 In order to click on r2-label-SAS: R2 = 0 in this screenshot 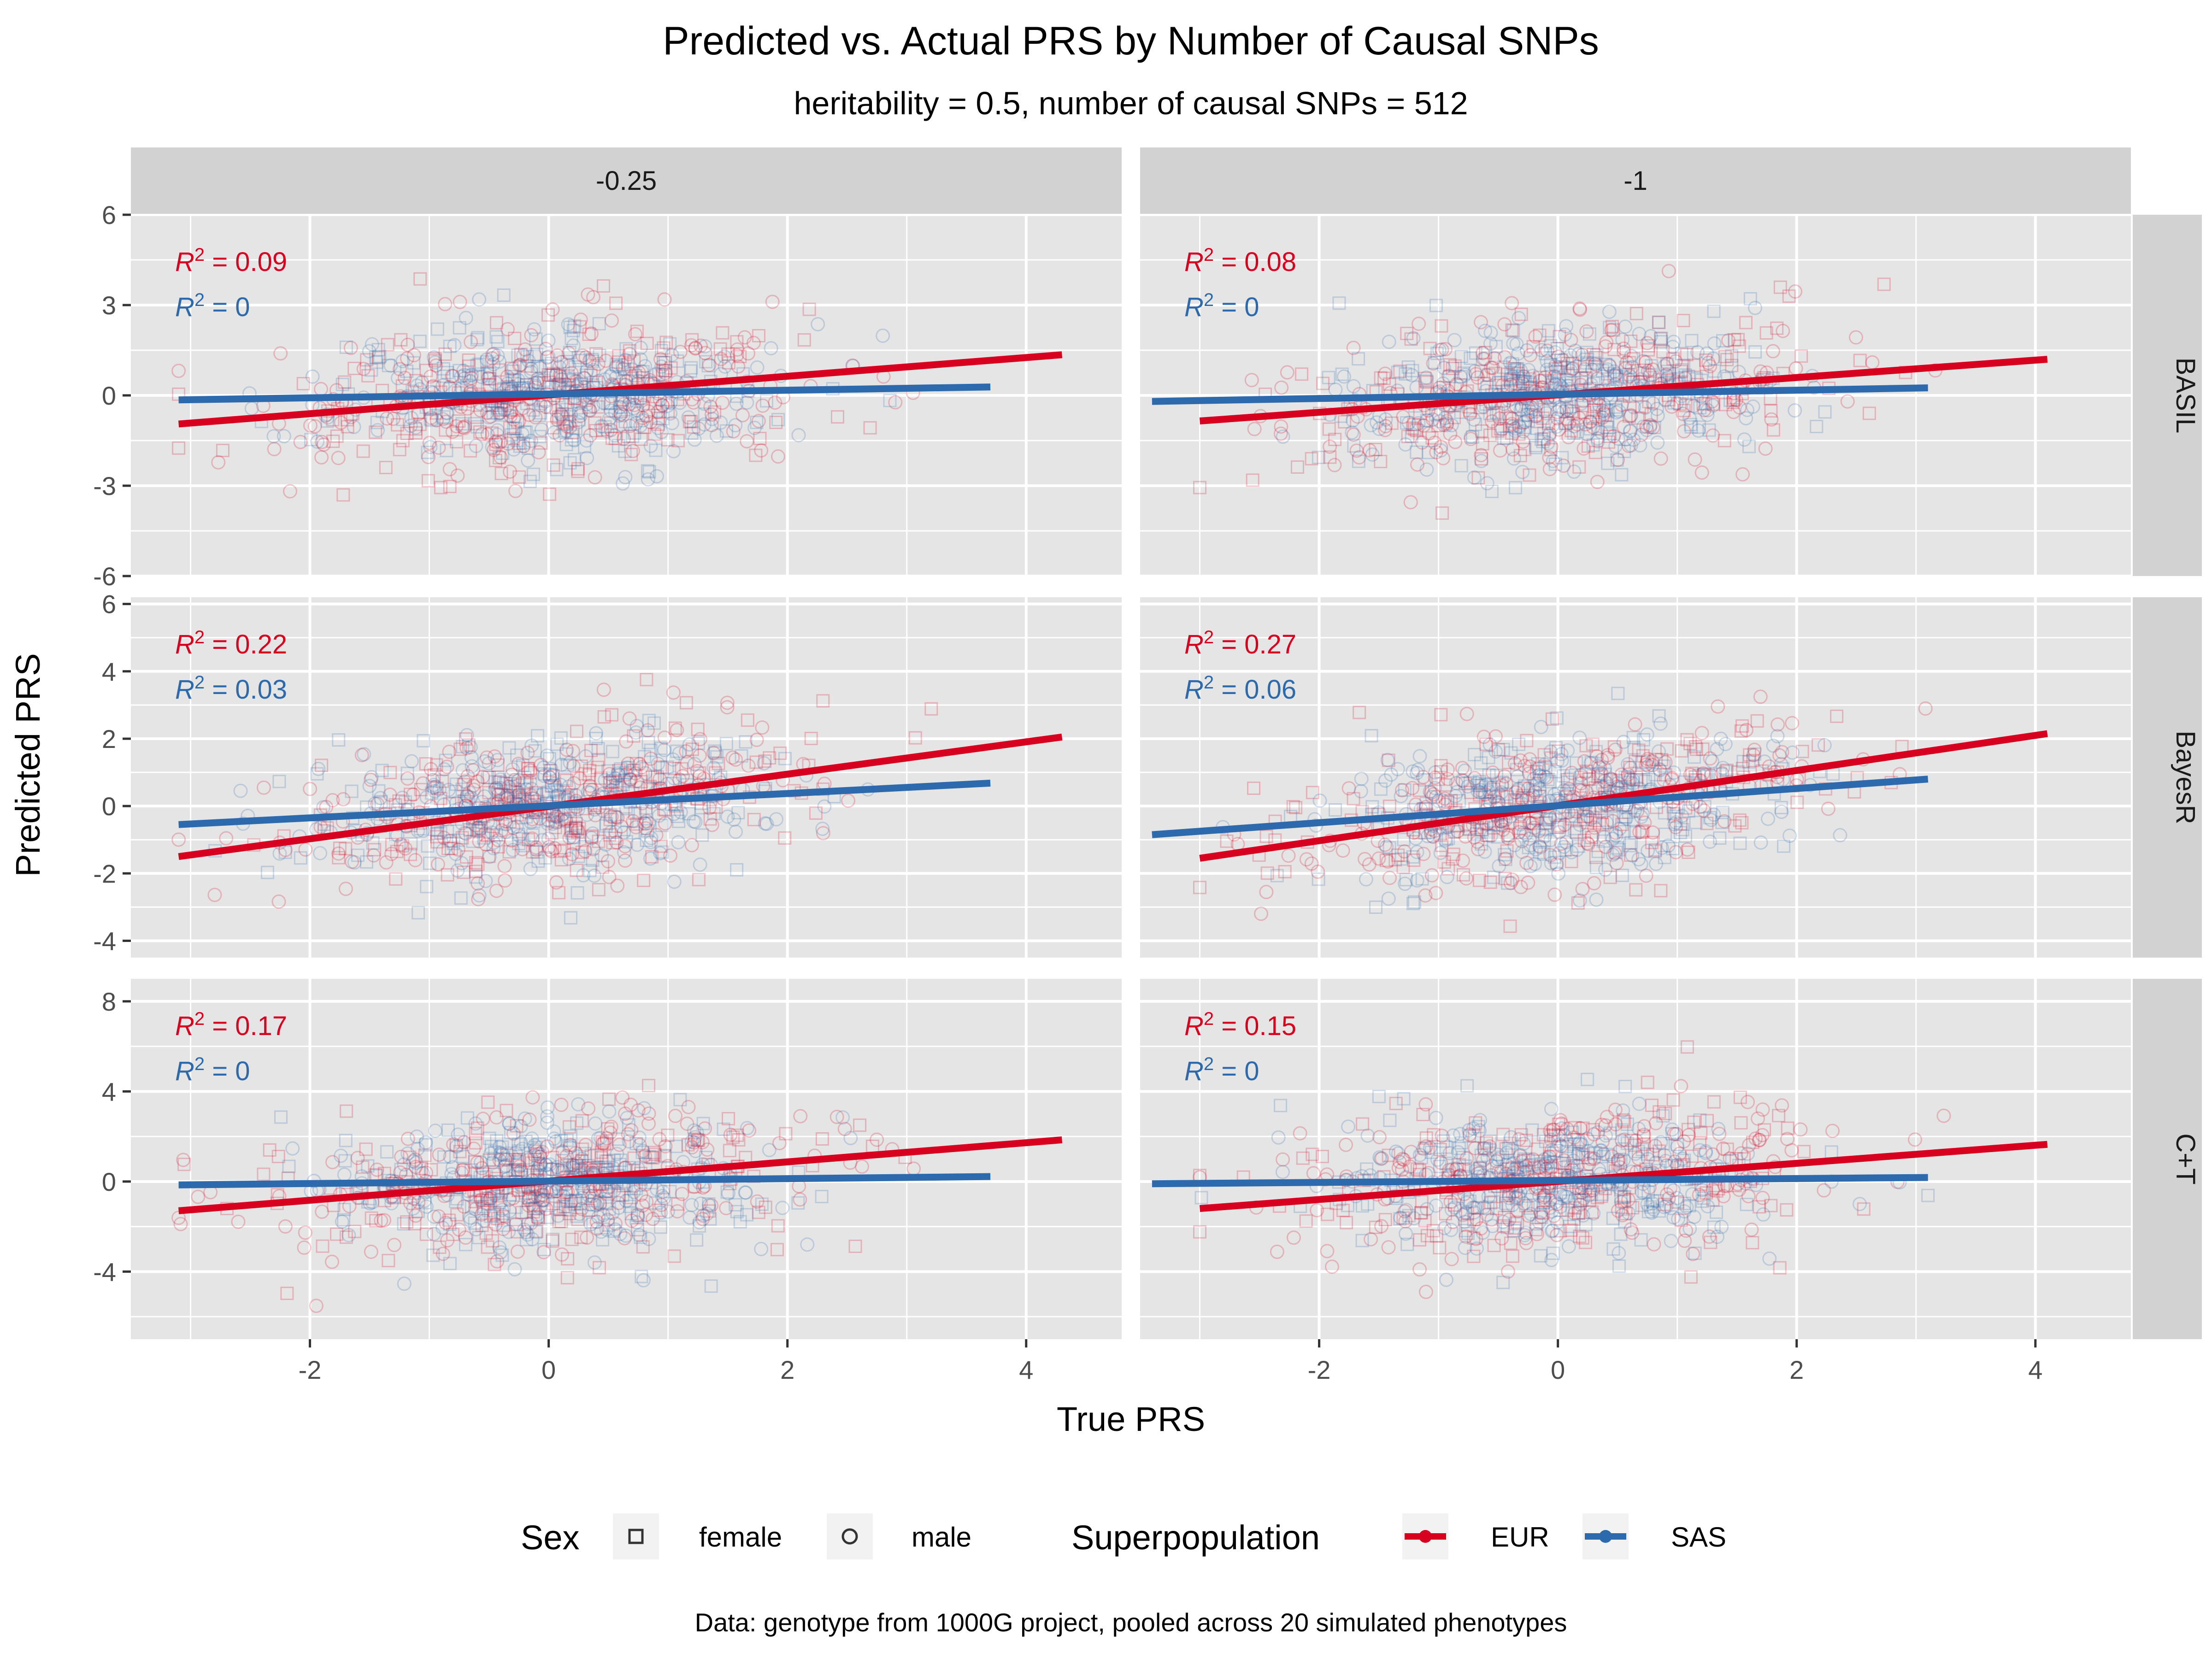, I will do `click(1221, 306)`.